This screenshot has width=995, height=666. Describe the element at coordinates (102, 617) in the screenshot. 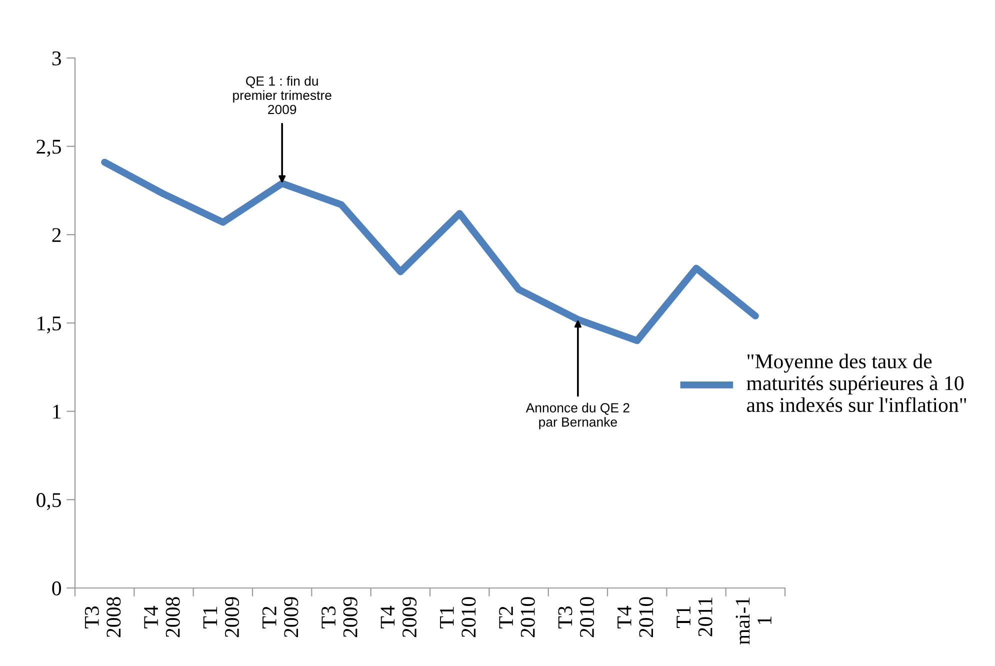

I see `x-tick-label: T3 2008` at that location.